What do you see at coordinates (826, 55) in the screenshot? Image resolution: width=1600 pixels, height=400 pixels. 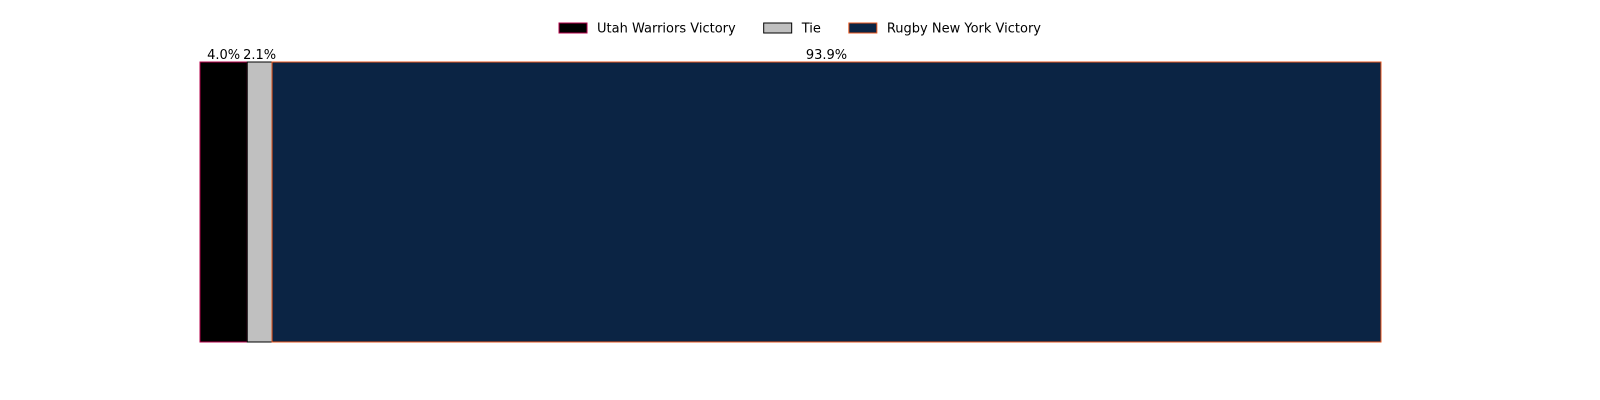 I see `percent-label-2: 93.9%` at bounding box center [826, 55].